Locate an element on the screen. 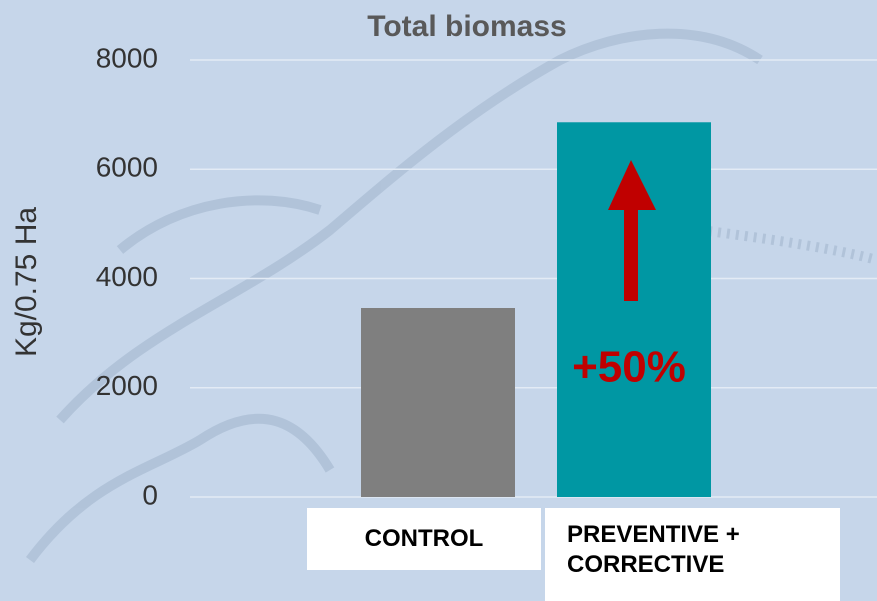 Image resolution: width=877 pixels, height=601 pixels. y-tick-label: 2000 is located at coordinates (127, 385).